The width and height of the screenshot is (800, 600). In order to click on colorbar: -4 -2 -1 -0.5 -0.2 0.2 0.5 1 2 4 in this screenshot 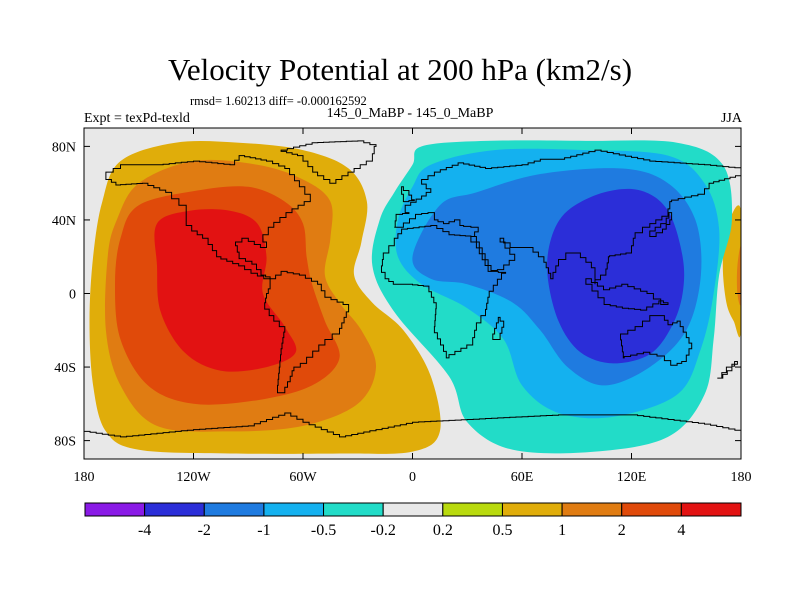, I will do `click(413, 520)`.